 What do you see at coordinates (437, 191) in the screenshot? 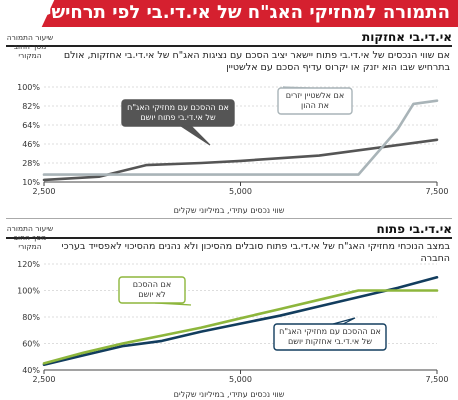
I see `chart1-xtick-label: 7,500` at bounding box center [437, 191].